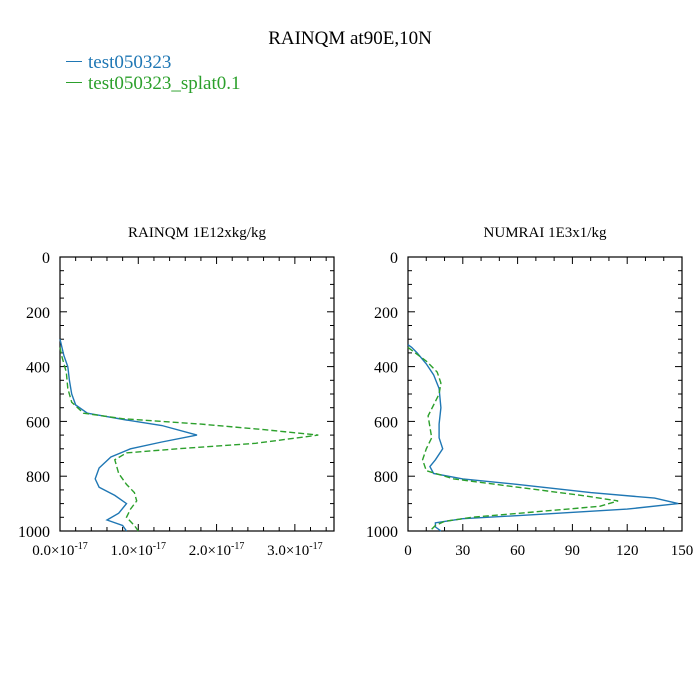  What do you see at coordinates (295, 550) in the screenshot?
I see `x-tick-label: 3.0×10⁻¹⁷` at bounding box center [295, 550].